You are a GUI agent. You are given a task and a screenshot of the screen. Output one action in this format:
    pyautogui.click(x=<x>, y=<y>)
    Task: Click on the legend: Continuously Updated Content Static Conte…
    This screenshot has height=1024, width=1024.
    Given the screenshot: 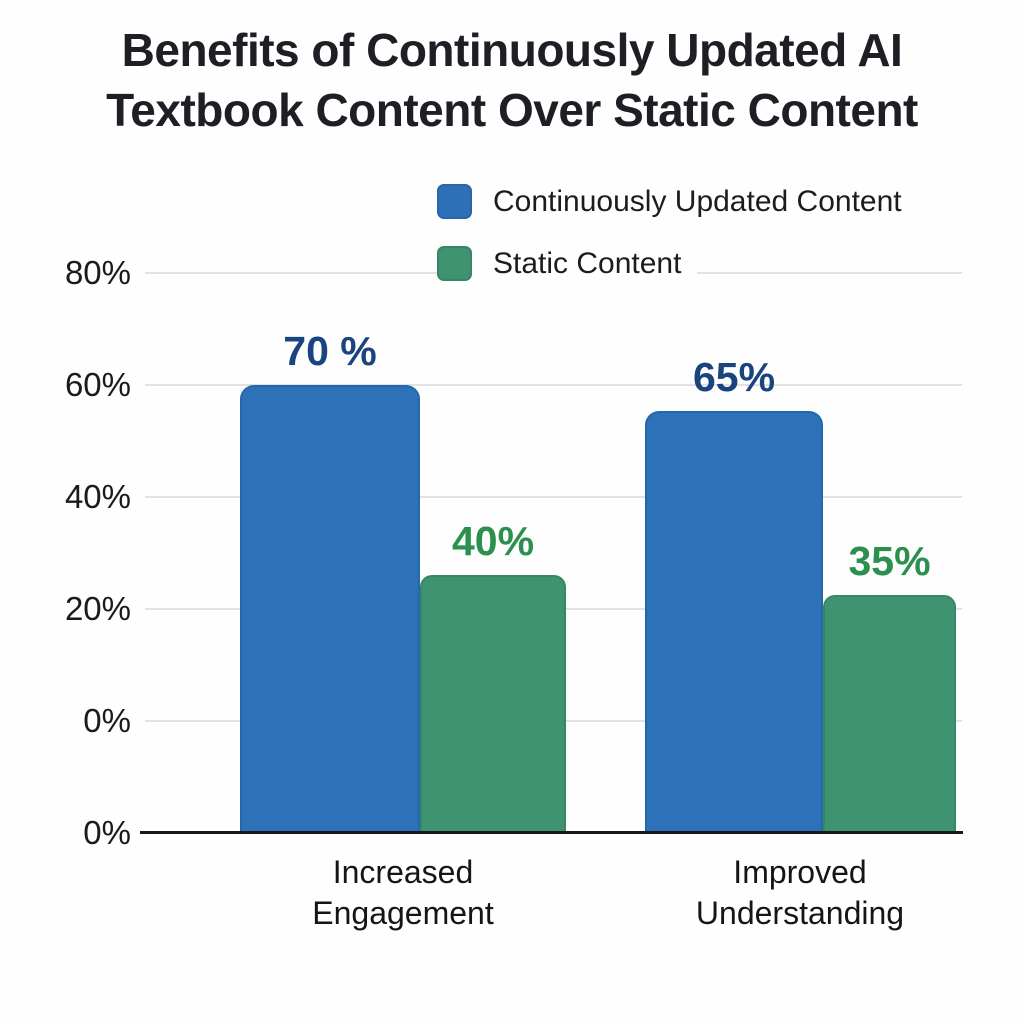 What is the action you would take?
    pyautogui.click(x=677, y=237)
    